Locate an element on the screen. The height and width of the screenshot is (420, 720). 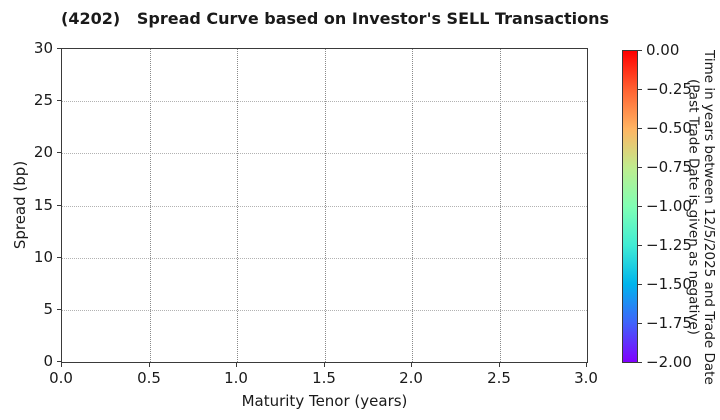
x-tick-label: 0.0 is located at coordinates (61, 378).